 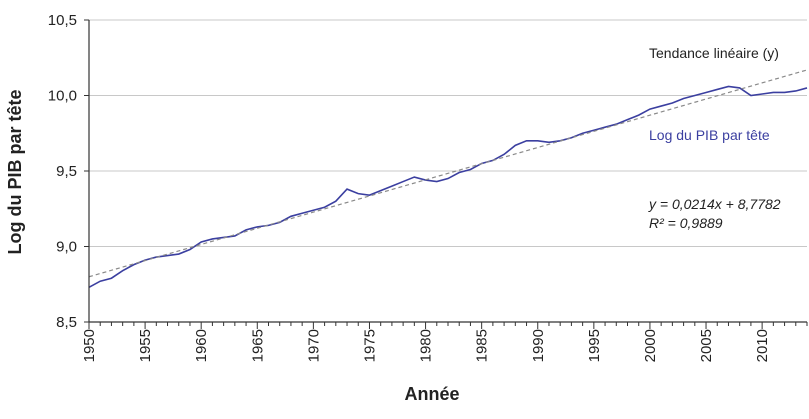 What do you see at coordinates (66, 322) in the screenshot?
I see `y-tick-label: 8,5` at bounding box center [66, 322].